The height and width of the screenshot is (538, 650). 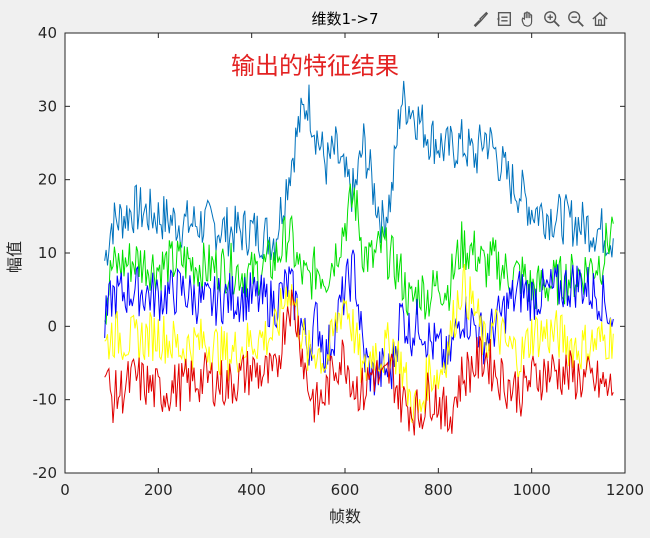 I want to click on brush-icon, so click(x=480, y=19).